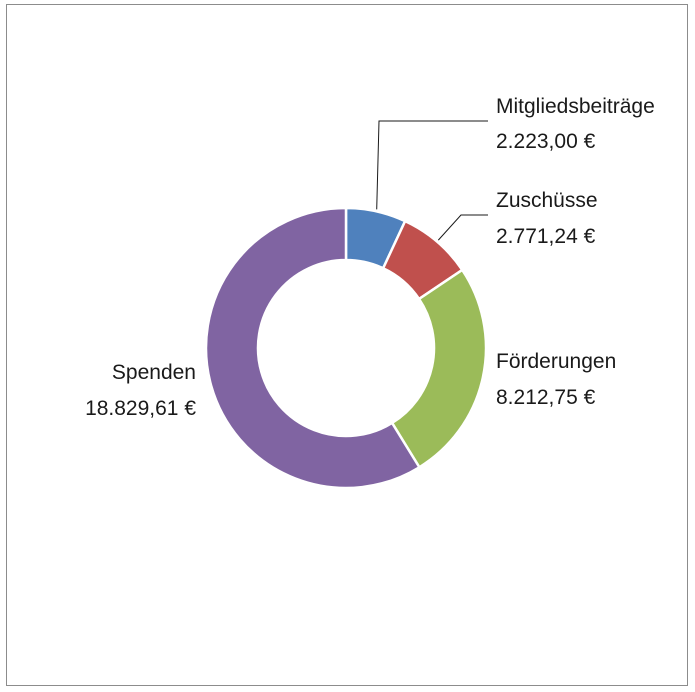 This screenshot has height=692, width=695. I want to click on slice-spenden, so click(313, 348).